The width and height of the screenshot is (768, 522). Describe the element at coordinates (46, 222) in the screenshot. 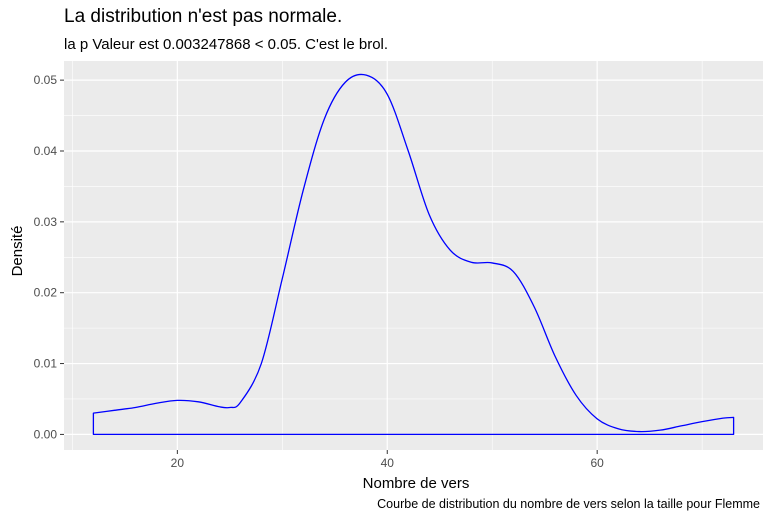

I see `y-tick-label: 0.03` at that location.